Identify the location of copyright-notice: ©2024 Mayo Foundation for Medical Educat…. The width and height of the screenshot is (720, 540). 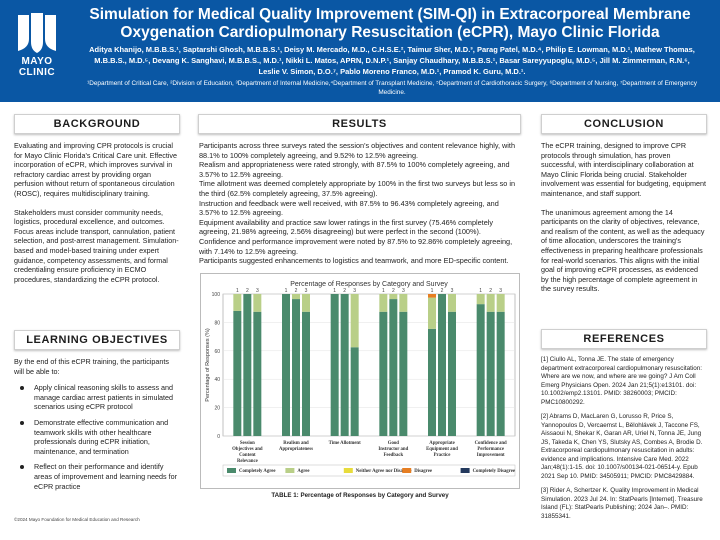
(77, 519).